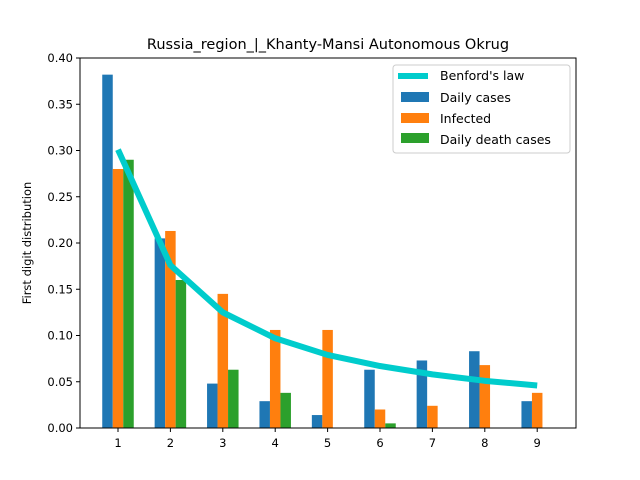 This screenshot has width=640, height=480. Describe the element at coordinates (495, 139) in the screenshot. I see `legend-label-daily-death-cases: Daily death cases` at that location.